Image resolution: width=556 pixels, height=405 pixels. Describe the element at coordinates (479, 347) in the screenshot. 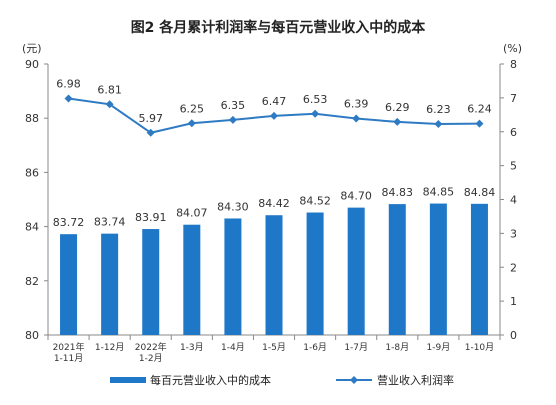

I see `x-tick-label: 1-10月` at that location.